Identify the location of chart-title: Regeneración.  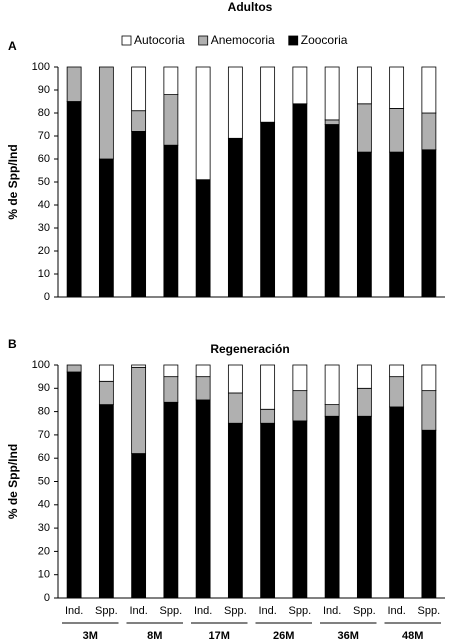
(249, 349).